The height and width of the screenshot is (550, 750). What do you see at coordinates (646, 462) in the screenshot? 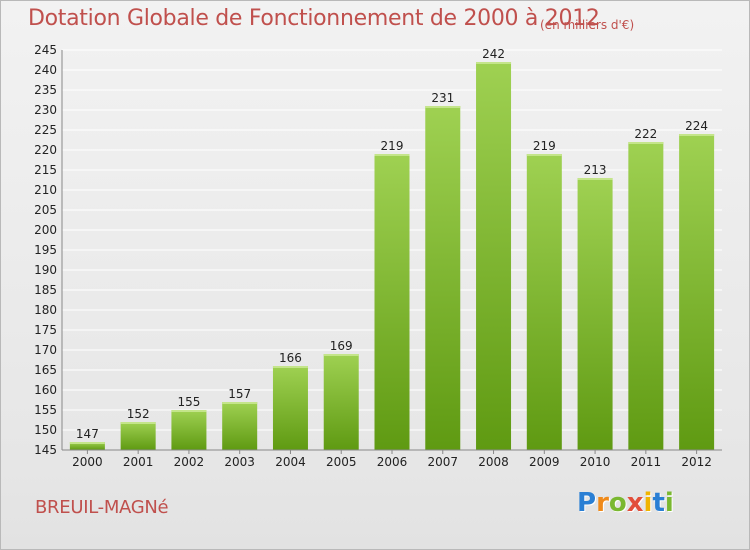
I see `x-tick-label-2011: 2011` at bounding box center [646, 462].